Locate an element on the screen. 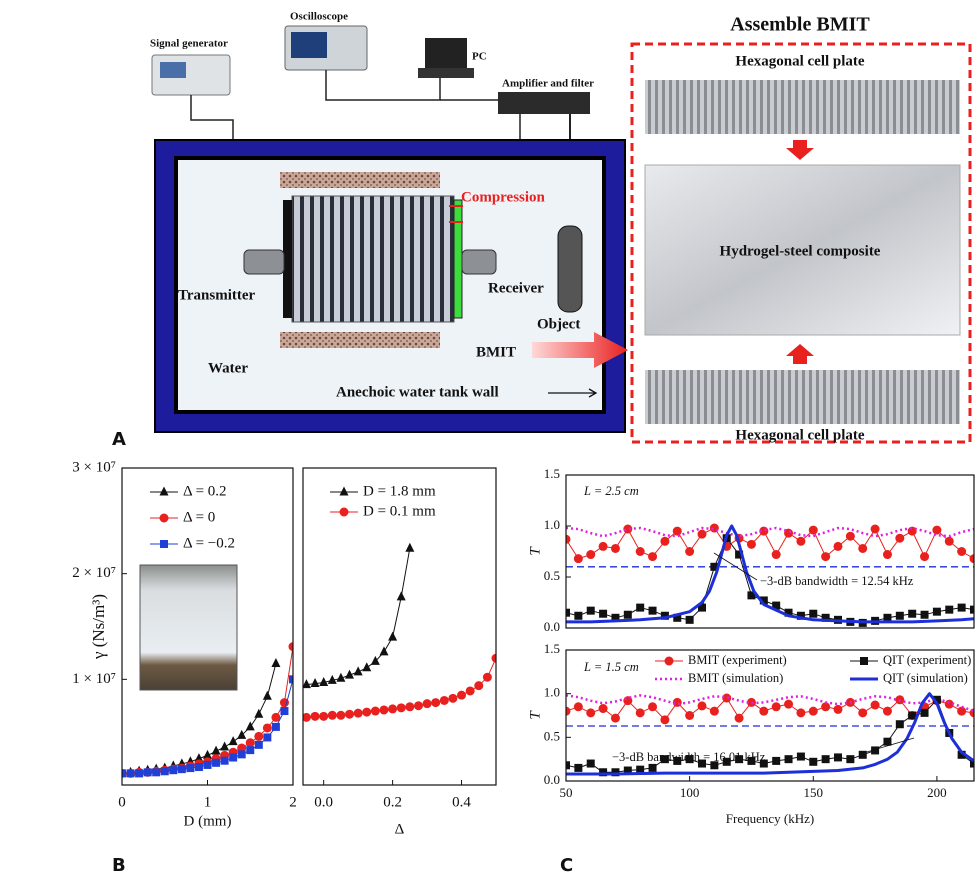  object is located at coordinates (570, 269).